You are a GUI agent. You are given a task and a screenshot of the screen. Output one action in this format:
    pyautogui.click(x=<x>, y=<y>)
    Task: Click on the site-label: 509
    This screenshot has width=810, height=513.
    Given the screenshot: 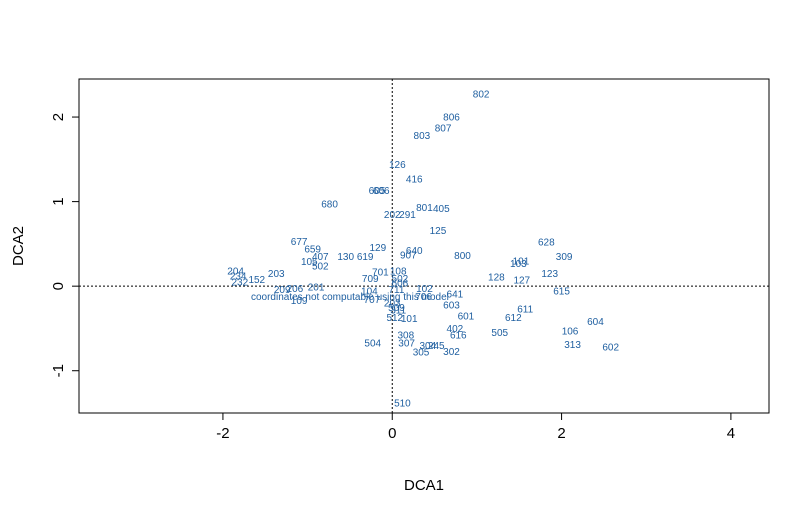 What is the action you would take?
    pyautogui.click(x=396, y=308)
    